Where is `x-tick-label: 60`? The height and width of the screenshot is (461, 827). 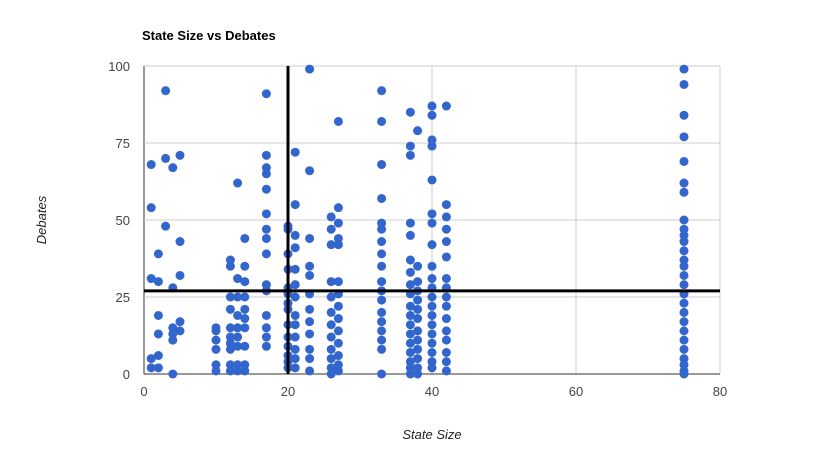 x-tick-label: 60 is located at coordinates (576, 391).